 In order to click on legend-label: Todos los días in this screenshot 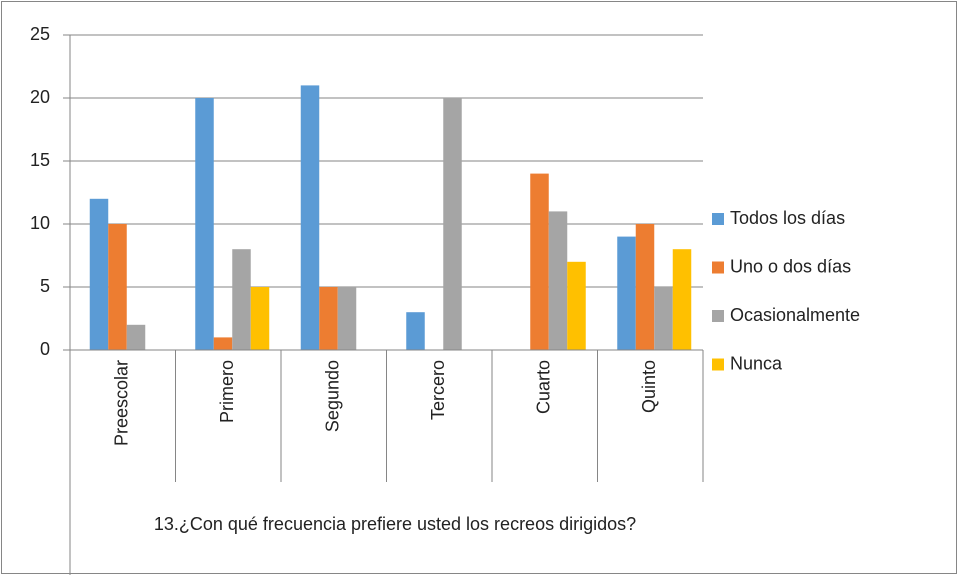, I will do `click(787, 218)`.